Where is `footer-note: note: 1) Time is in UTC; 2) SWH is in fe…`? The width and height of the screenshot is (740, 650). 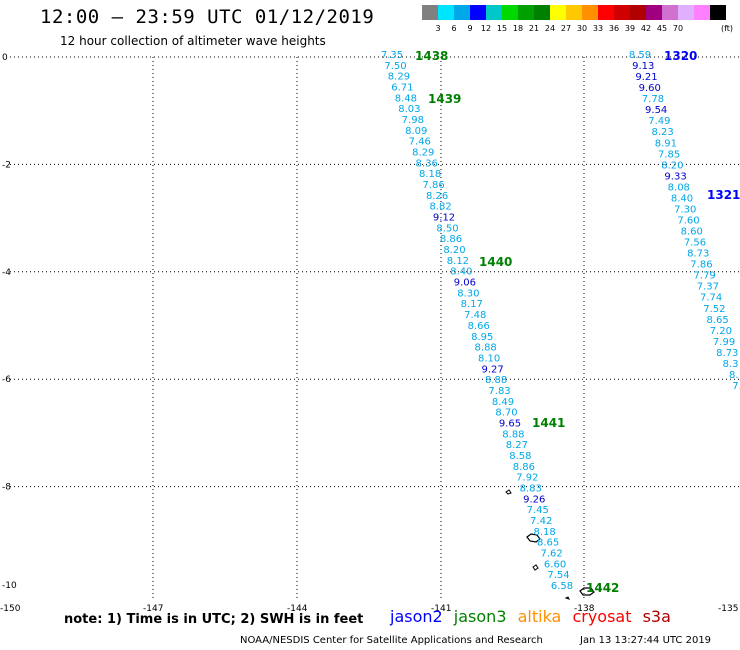
footer-note: note: 1) Time is in UTC; 2) SWH is in fe… is located at coordinates (214, 619).